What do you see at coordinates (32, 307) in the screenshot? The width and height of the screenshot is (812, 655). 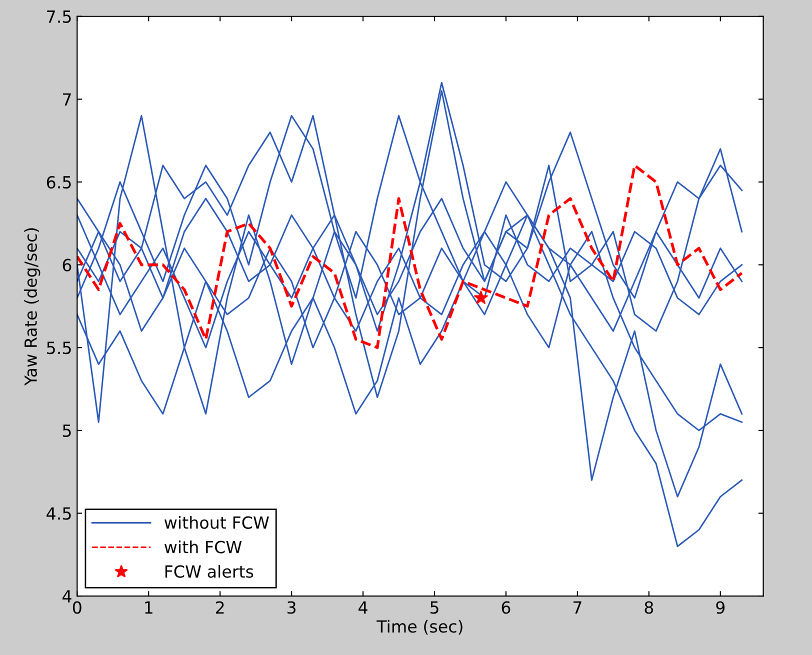 I see `y-axis-title: Yaw Rate (deg/sec)` at bounding box center [32, 307].